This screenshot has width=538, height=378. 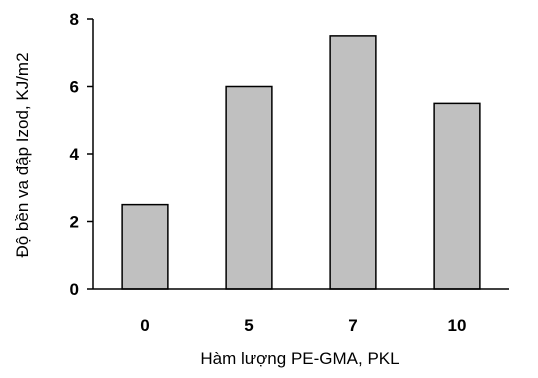 What do you see at coordinates (457, 325) in the screenshot?
I see `x-tick-label: 10` at bounding box center [457, 325].